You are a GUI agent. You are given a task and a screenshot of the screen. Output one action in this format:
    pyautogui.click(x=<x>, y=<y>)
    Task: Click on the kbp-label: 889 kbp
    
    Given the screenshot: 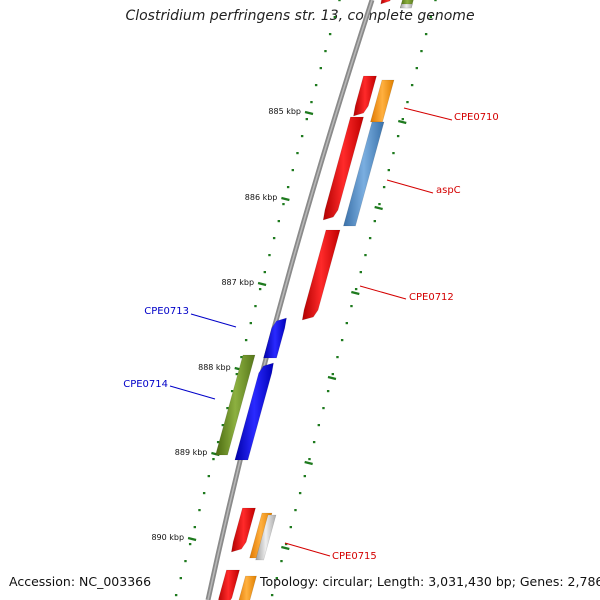 What is the action you would take?
    pyautogui.click(x=191, y=452)
    